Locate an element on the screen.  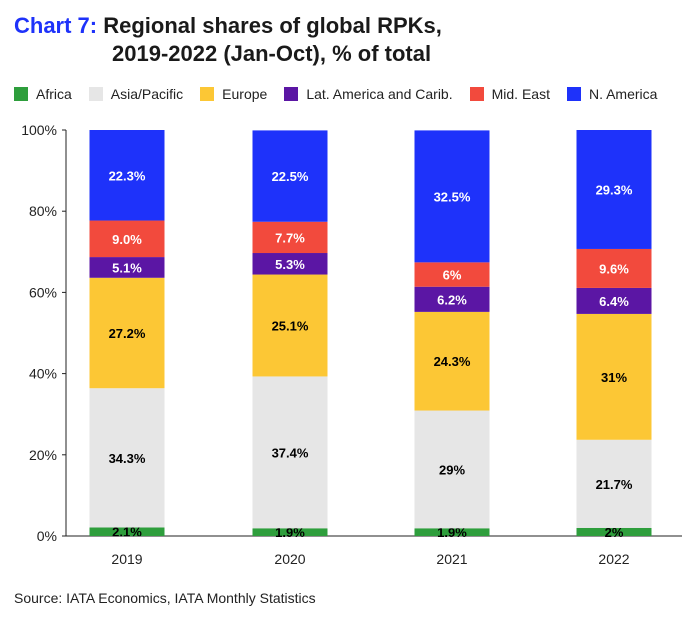
bar-segment-europe-2020 is located at coordinates (290, 325).